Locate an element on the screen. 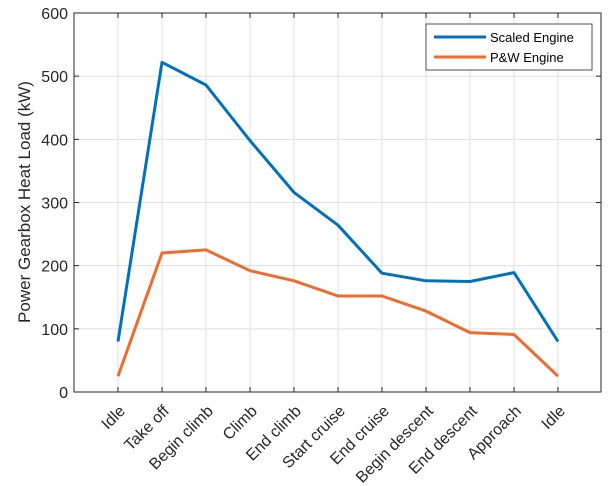 Image resolution: width=614 pixels, height=486 pixels. y-tick-labels: 0 100 200 300 400 500 600 is located at coordinates (54, 204).